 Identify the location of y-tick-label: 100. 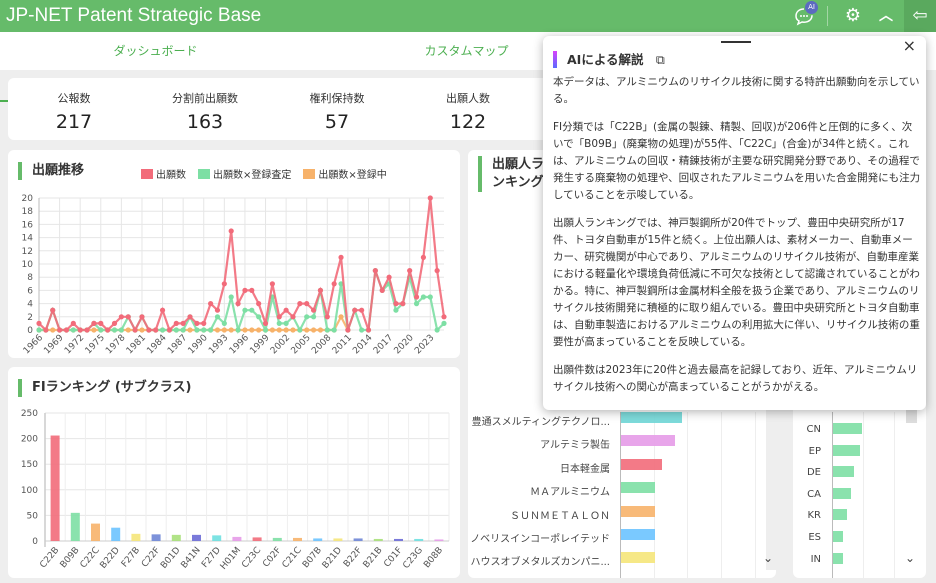
(29, 491).